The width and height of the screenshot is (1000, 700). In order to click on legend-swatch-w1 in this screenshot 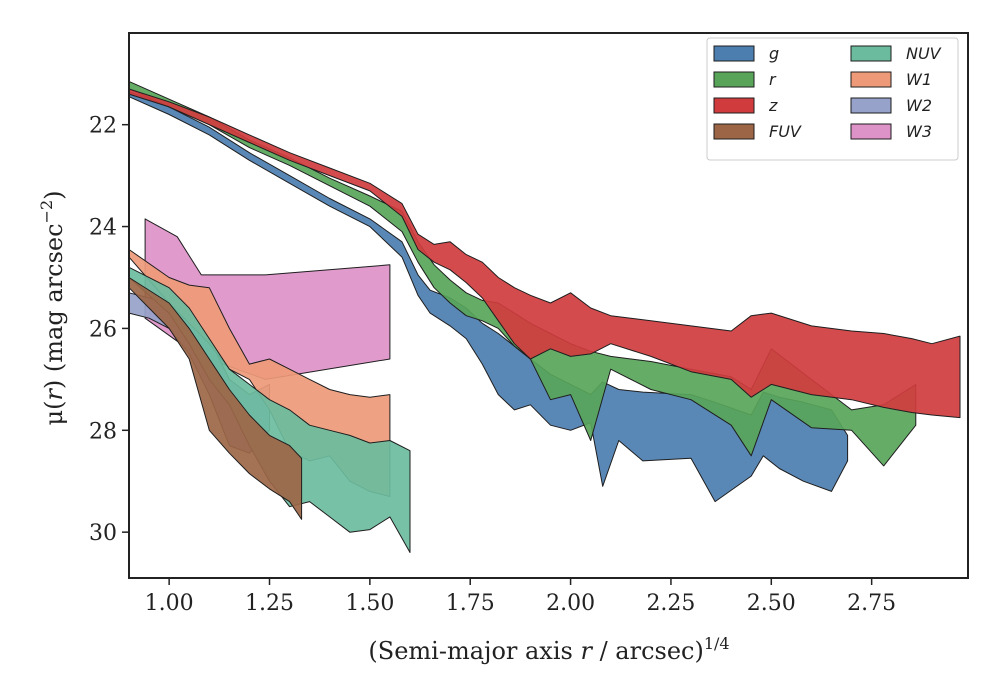, I will do `click(871, 79)`.